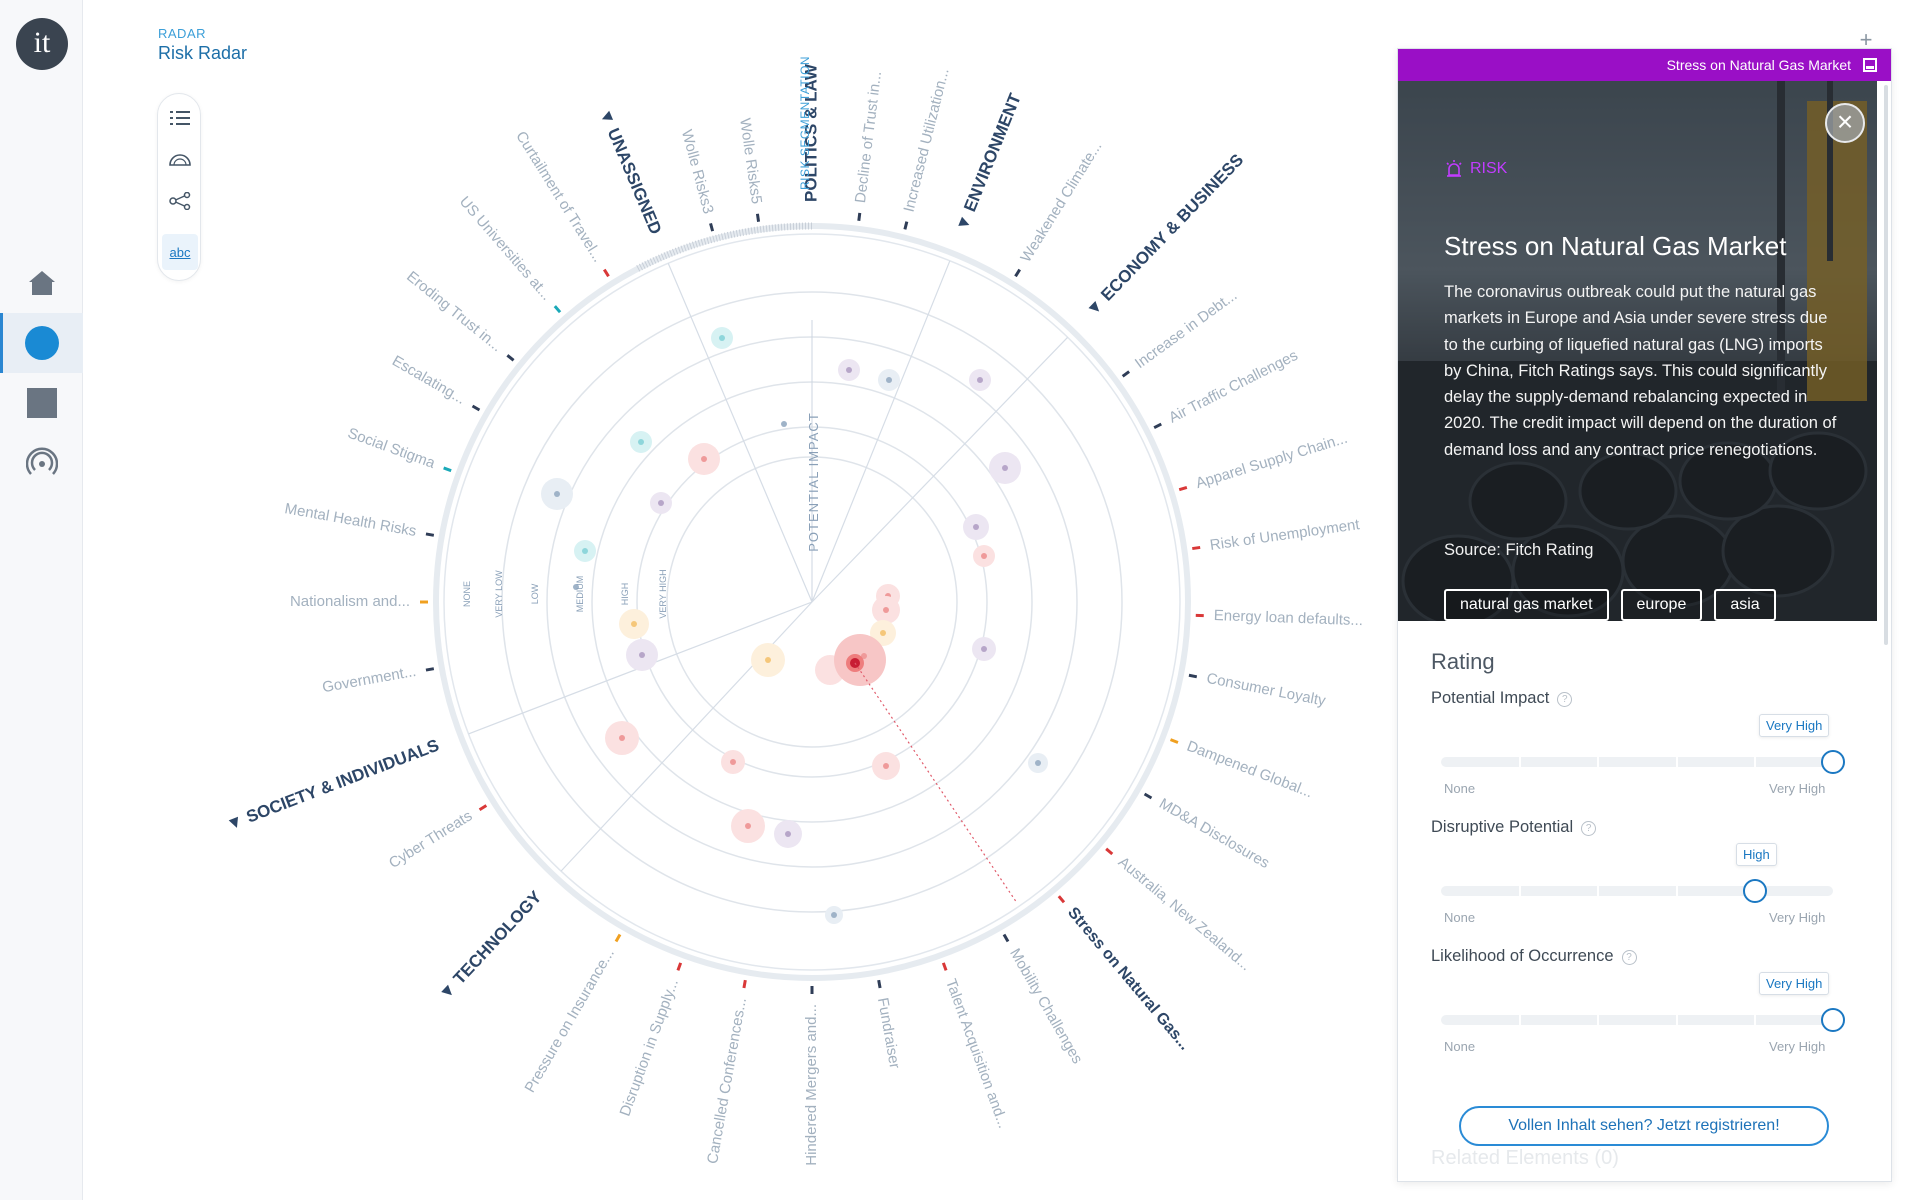 The width and height of the screenshot is (1920, 1200). Describe the element at coordinates (499, 594) in the screenshot. I see `ring-level-label: VERY LOW` at that location.